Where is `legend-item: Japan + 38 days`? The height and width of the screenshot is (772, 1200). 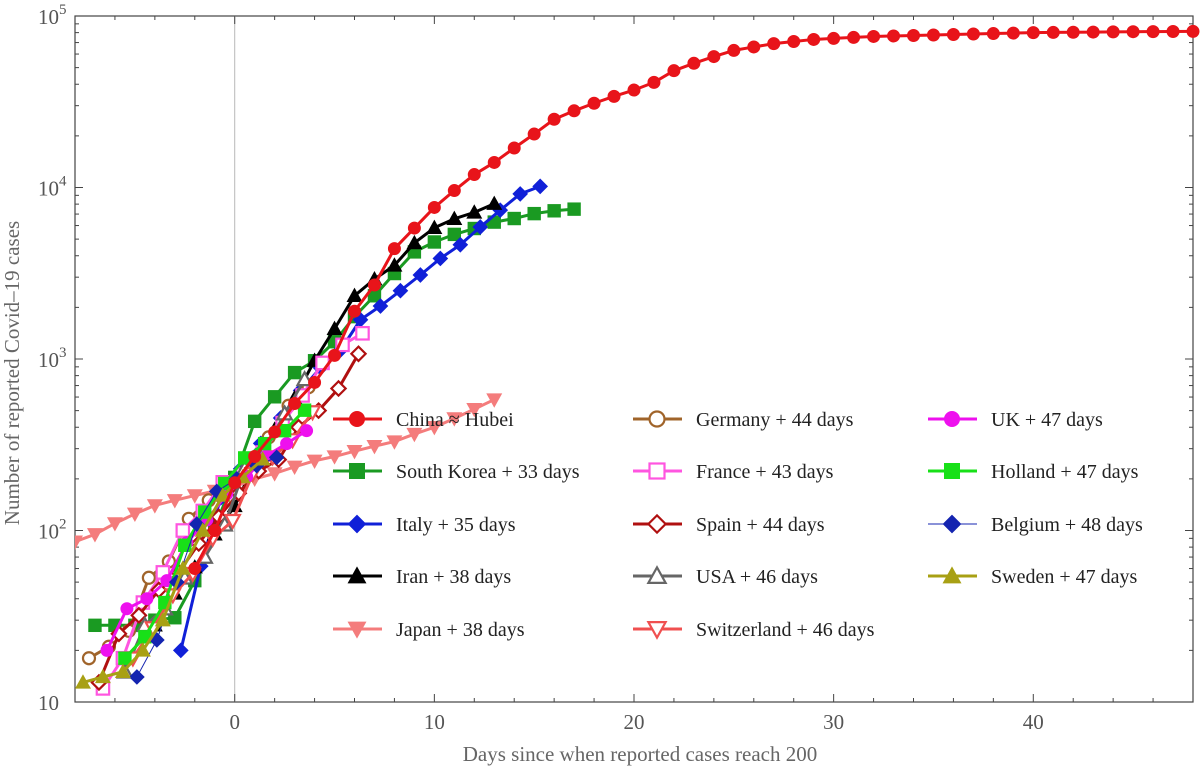 legend-item: Japan + 38 days is located at coordinates (429, 630).